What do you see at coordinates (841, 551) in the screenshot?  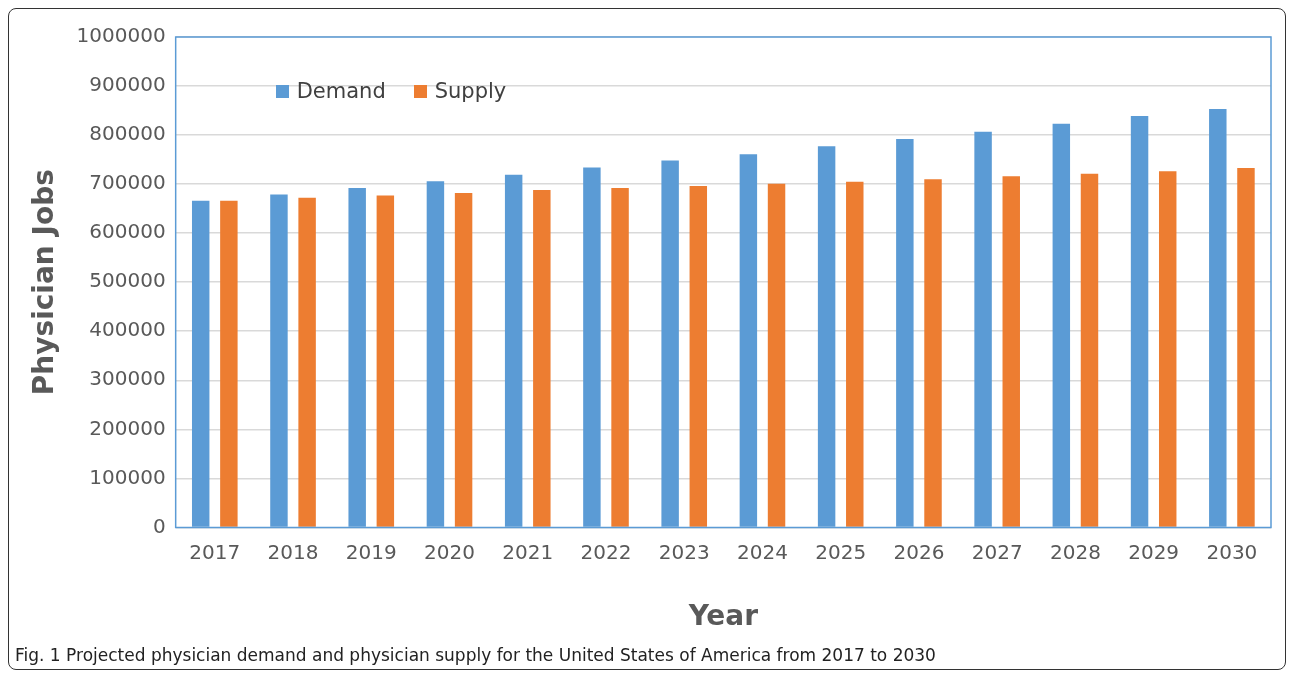 I see `x-tick-label: 2025` at bounding box center [841, 551].